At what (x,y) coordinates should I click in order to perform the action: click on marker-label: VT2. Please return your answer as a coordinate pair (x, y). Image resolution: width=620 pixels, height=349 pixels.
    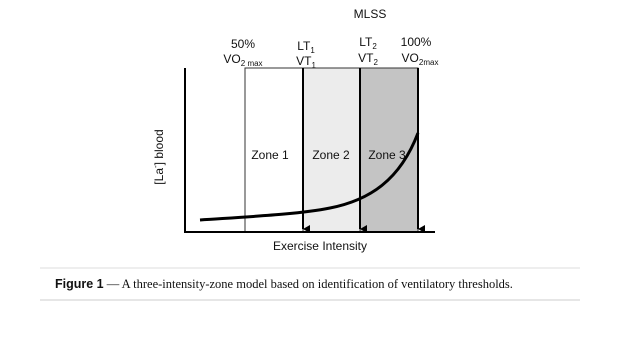
    Looking at the image, I should click on (368, 59).